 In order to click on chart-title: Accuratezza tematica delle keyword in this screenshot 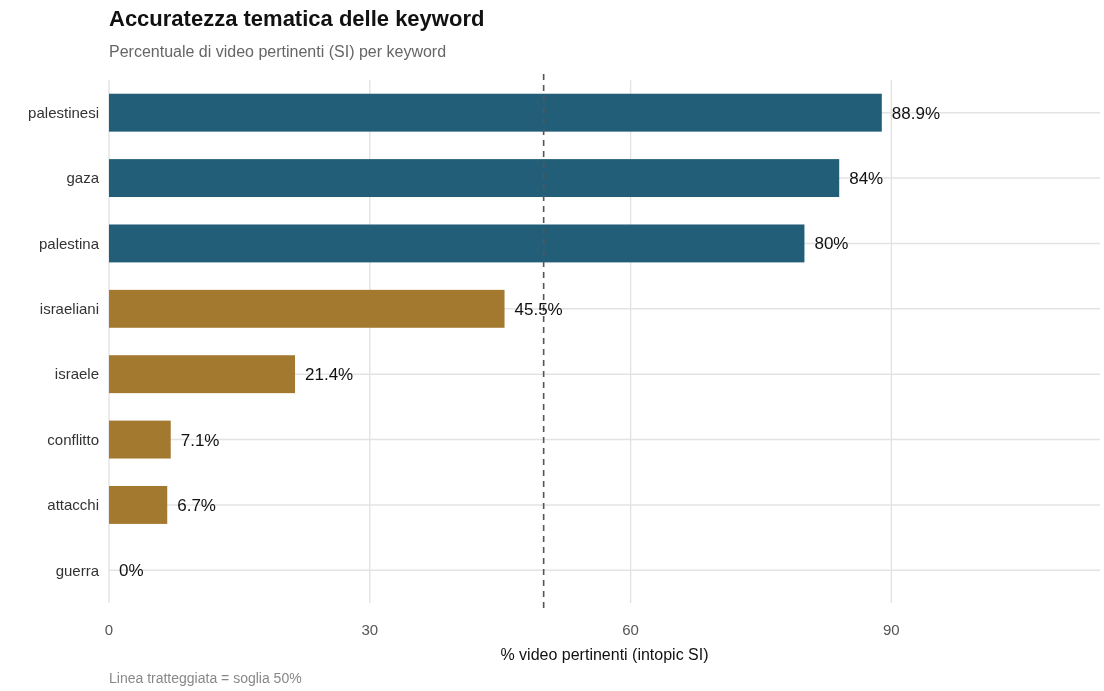, I will do `click(297, 18)`.